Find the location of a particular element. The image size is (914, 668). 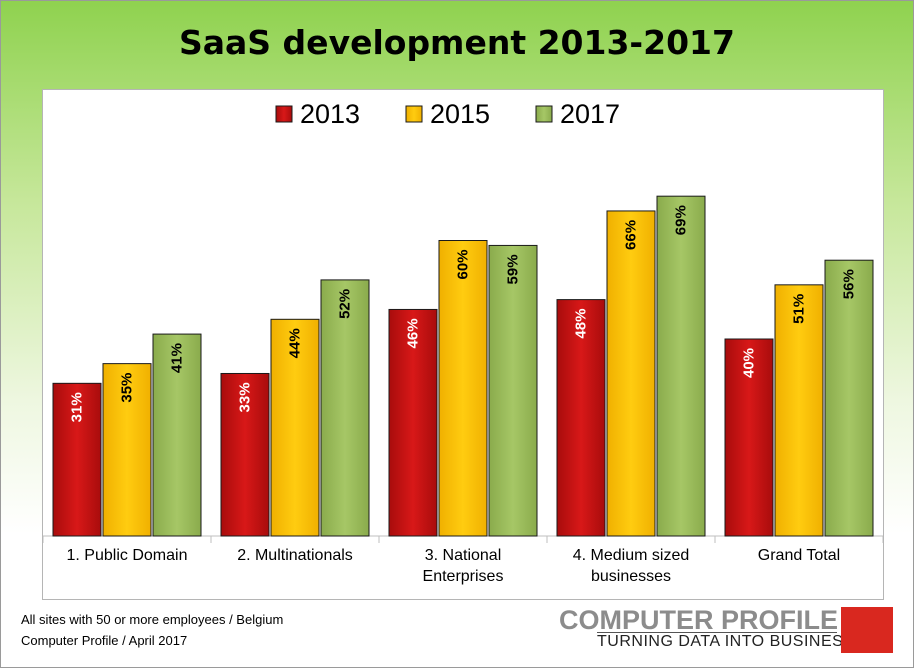

chart-title: SaaS development 2013-2017 is located at coordinates (457, 42).